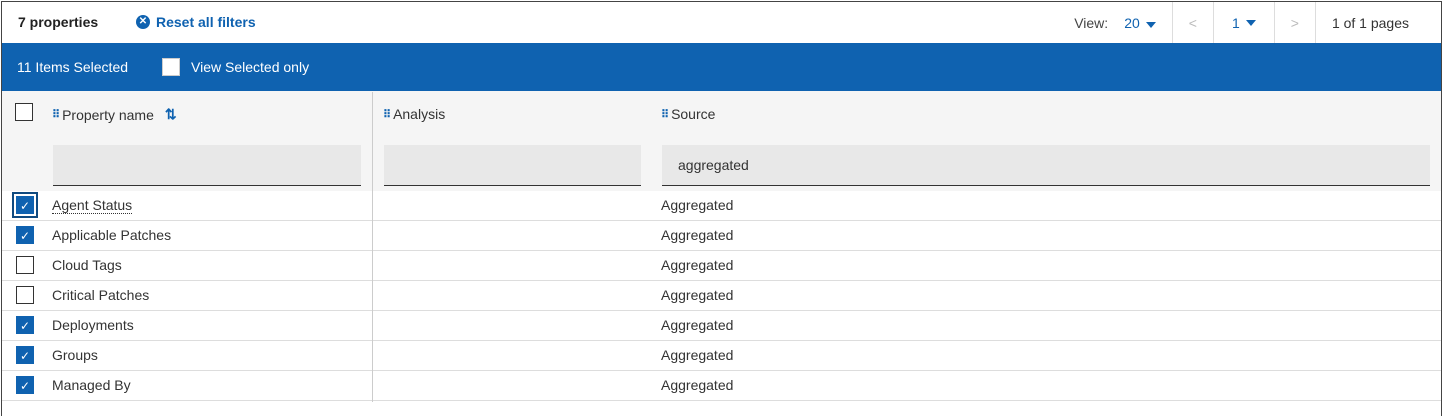 The width and height of the screenshot is (1444, 417). I want to click on next-page-button: >, so click(1294, 22).